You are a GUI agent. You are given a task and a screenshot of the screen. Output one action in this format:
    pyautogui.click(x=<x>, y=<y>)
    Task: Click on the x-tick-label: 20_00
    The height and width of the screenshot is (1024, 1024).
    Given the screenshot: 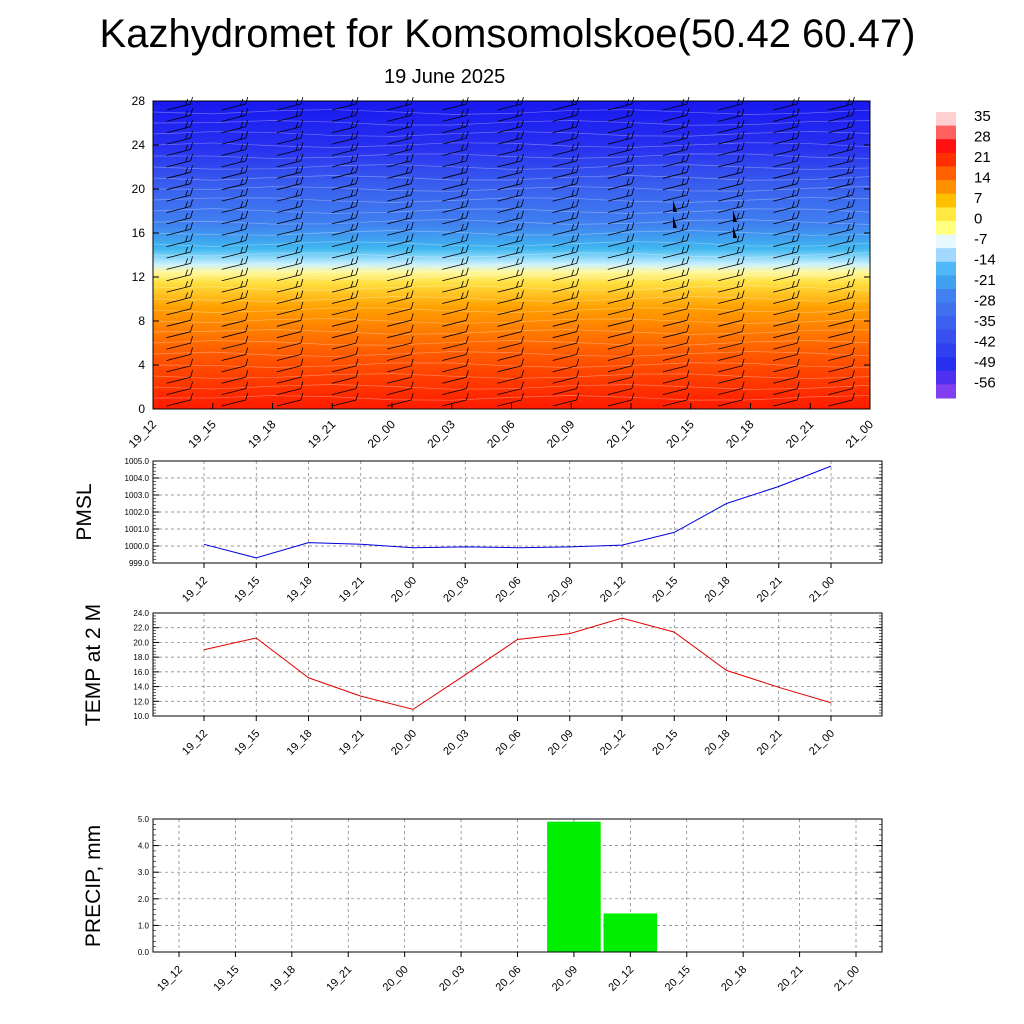 What is the action you would take?
    pyautogui.click(x=382, y=434)
    